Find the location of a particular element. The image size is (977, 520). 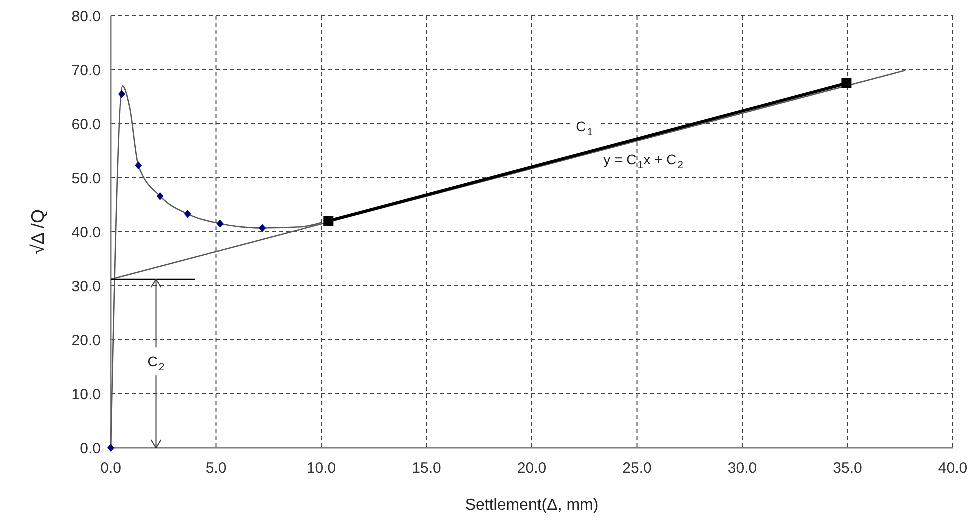

x-tick-label: 10.0 is located at coordinates (321, 468).